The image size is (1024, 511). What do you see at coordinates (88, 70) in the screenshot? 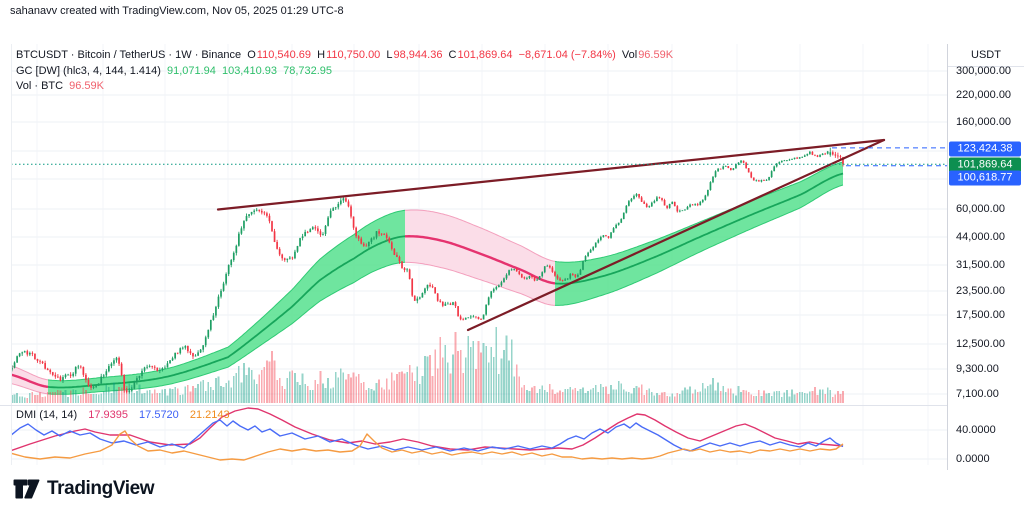
I see `gc-indicator-title: GC [DW] (hlc3, 4, 144, 1.414)` at bounding box center [88, 70].